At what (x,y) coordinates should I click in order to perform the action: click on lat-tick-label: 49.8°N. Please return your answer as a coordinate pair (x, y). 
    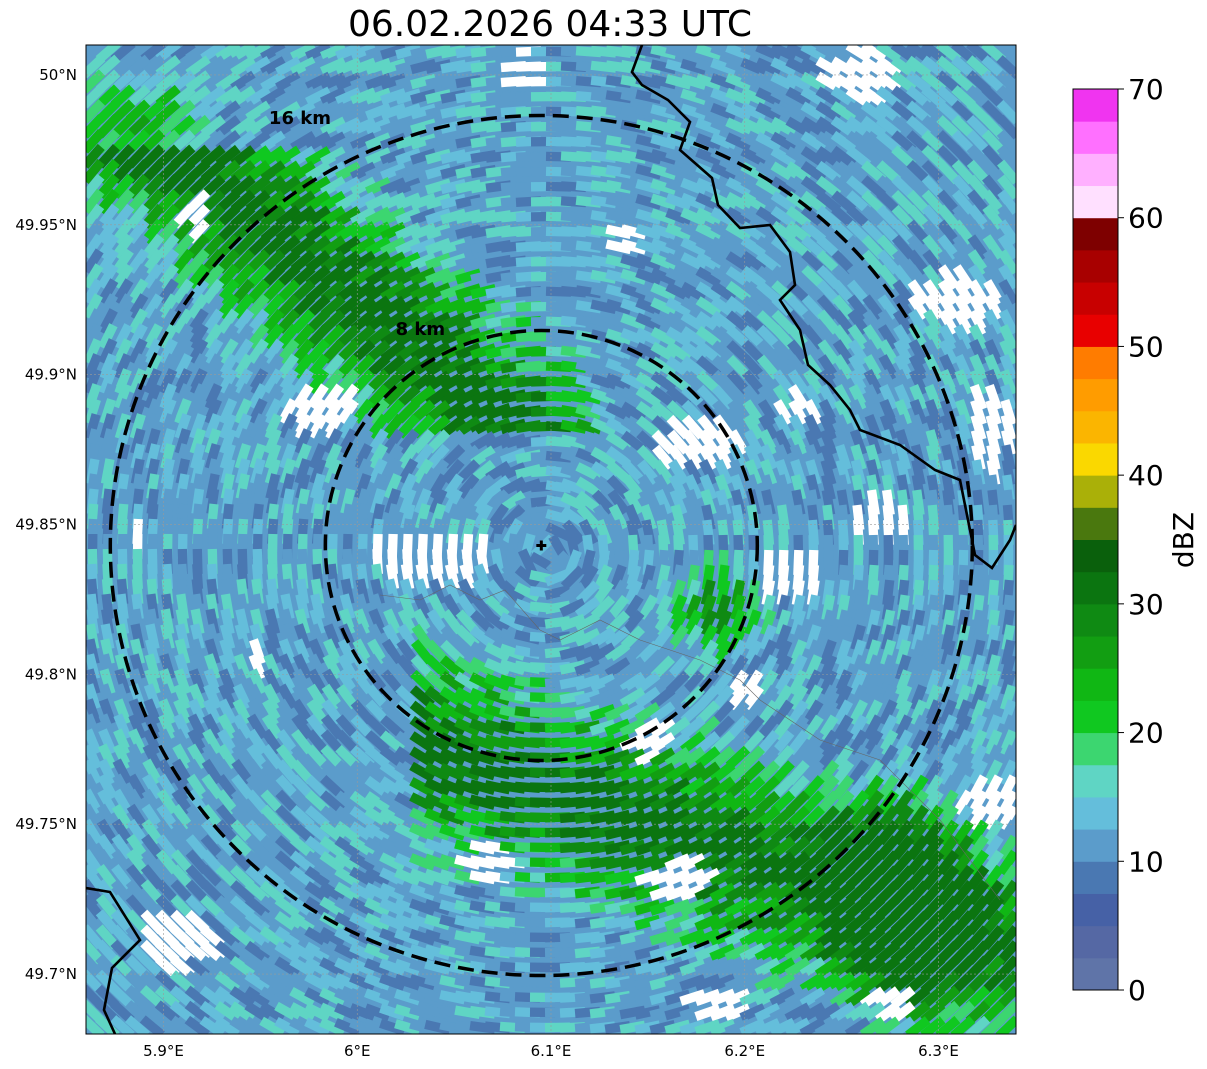
    Looking at the image, I should click on (51, 674).